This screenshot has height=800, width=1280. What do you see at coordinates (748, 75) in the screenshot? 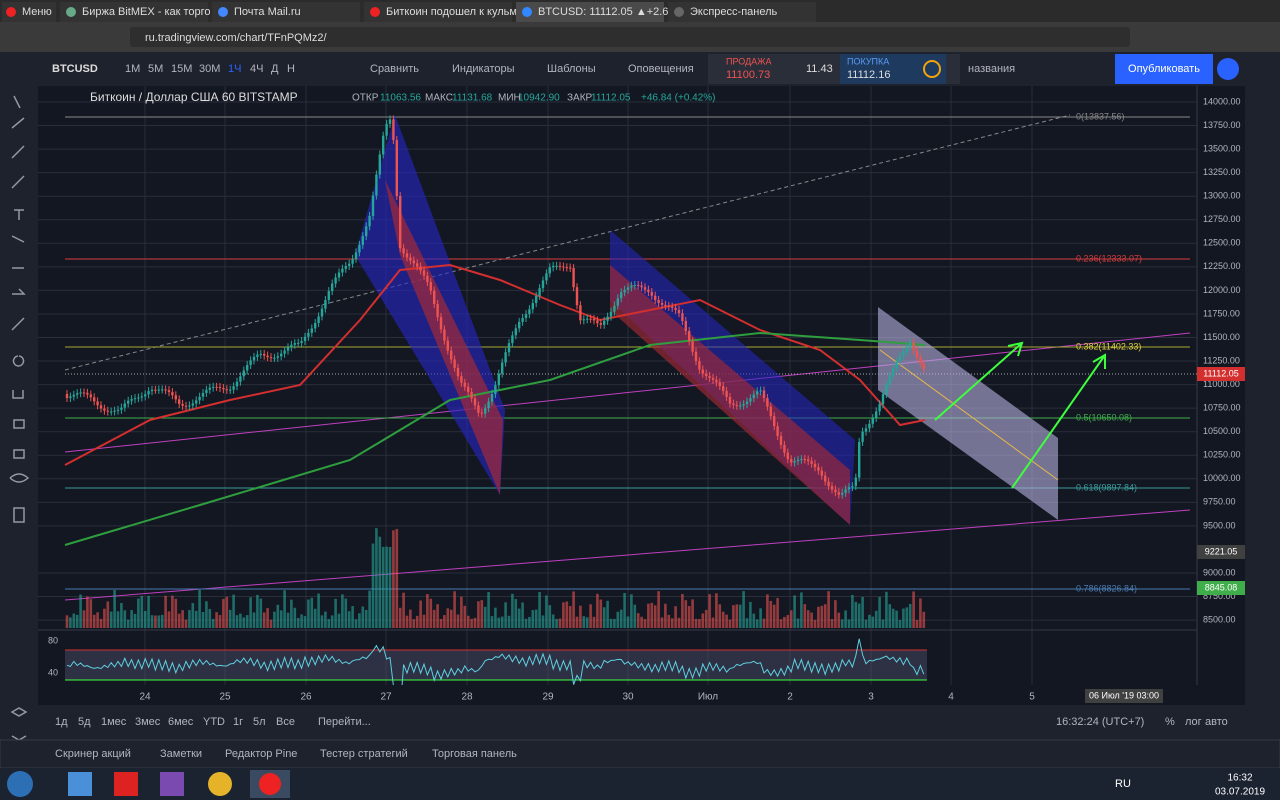
I see `sell-price: 11100.73` at bounding box center [748, 75].